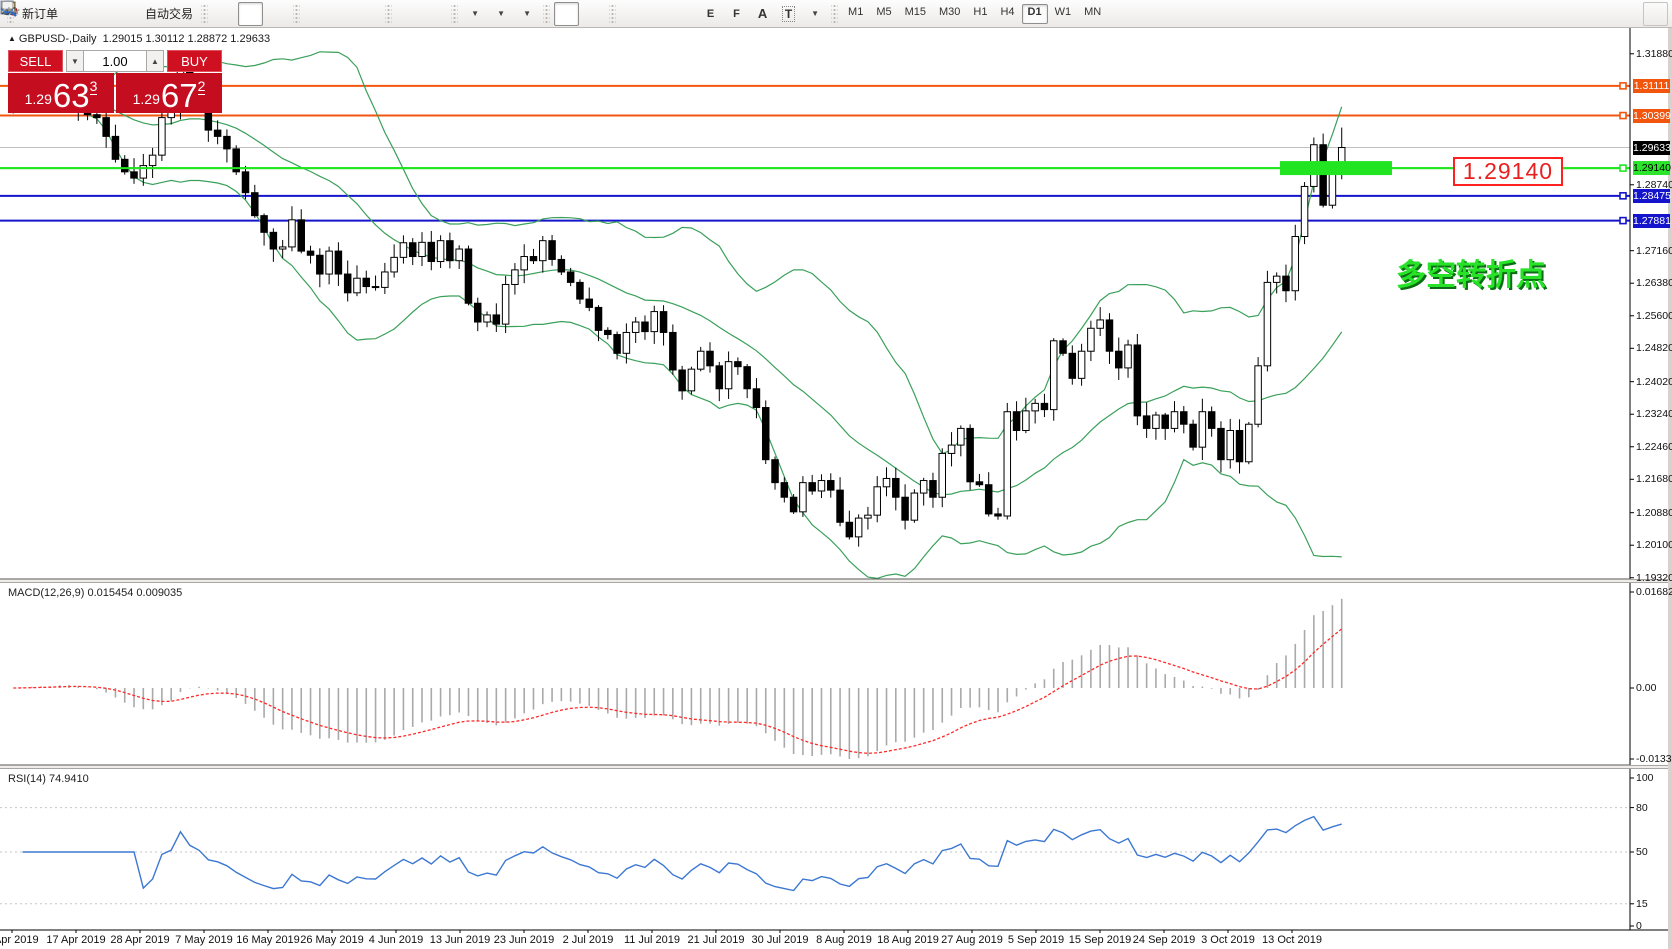 The width and height of the screenshot is (1672, 949). I want to click on timeframe-m5-button: M5, so click(884, 11).